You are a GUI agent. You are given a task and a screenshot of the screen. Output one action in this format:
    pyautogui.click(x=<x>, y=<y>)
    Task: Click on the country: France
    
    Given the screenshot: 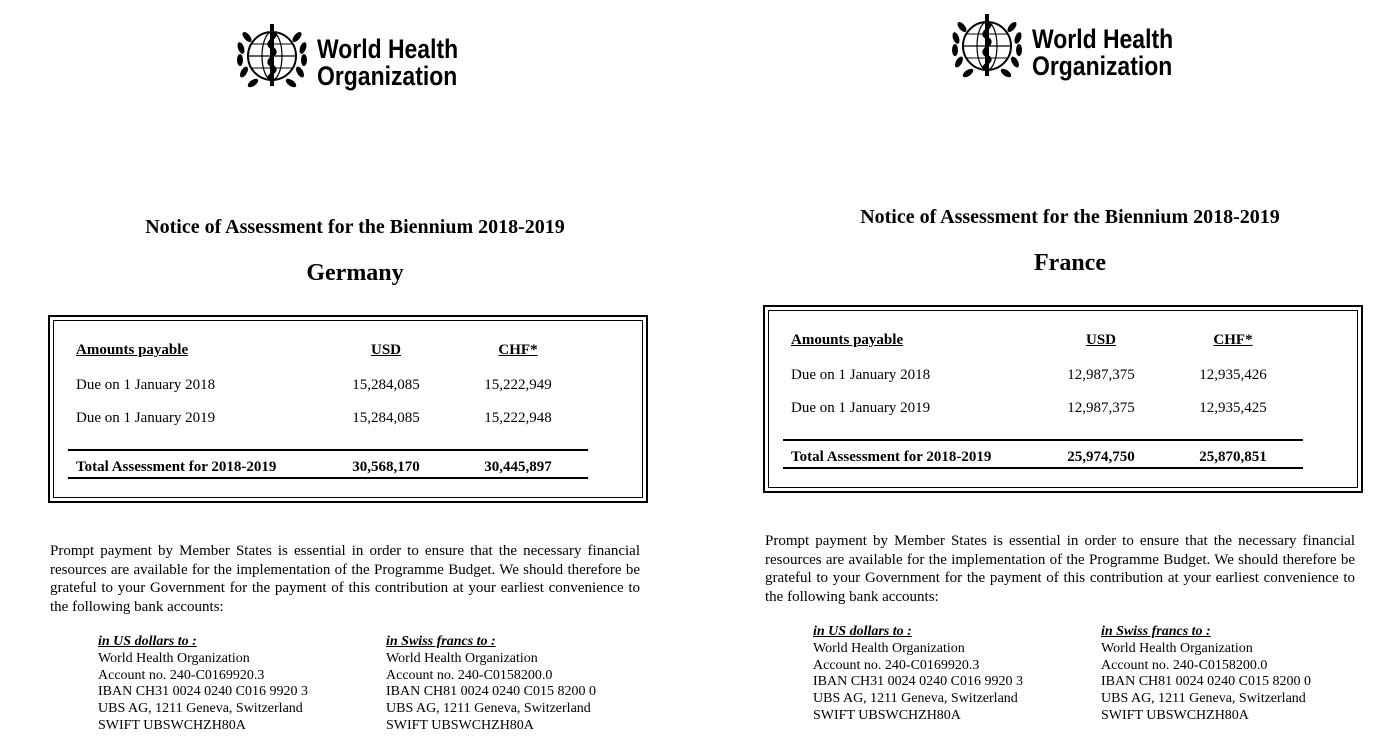 What is the action you would take?
    pyautogui.click(x=1070, y=263)
    